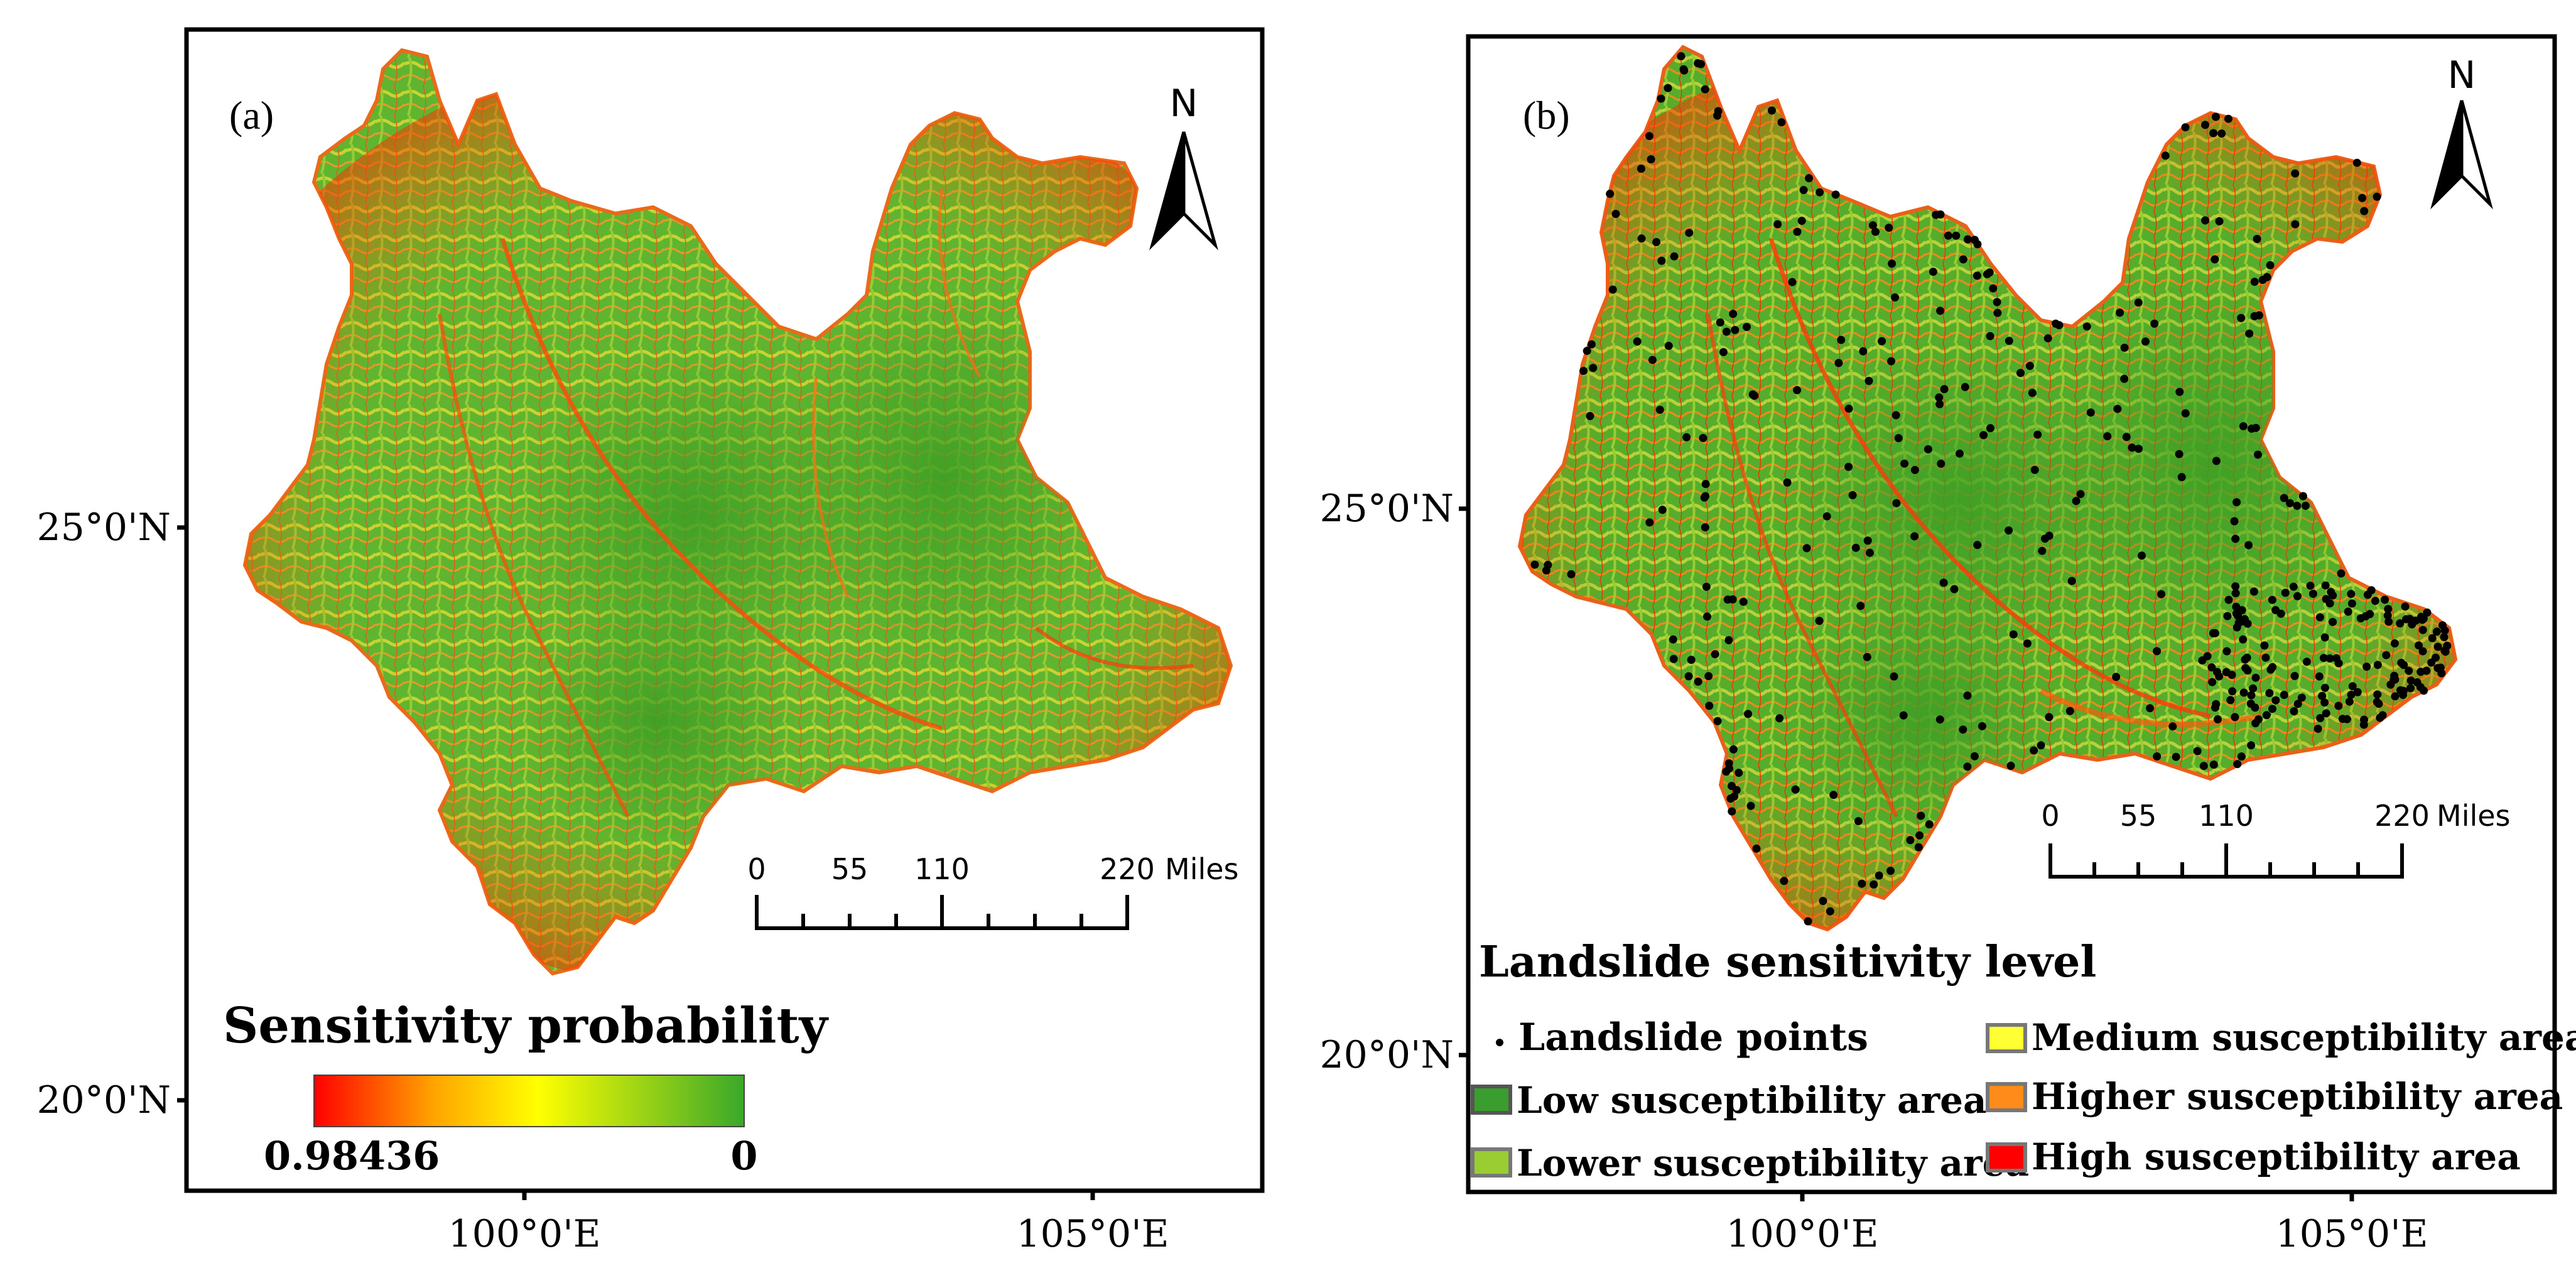  What do you see at coordinates (1184, 104) in the screenshot?
I see `north-letter: N` at bounding box center [1184, 104].